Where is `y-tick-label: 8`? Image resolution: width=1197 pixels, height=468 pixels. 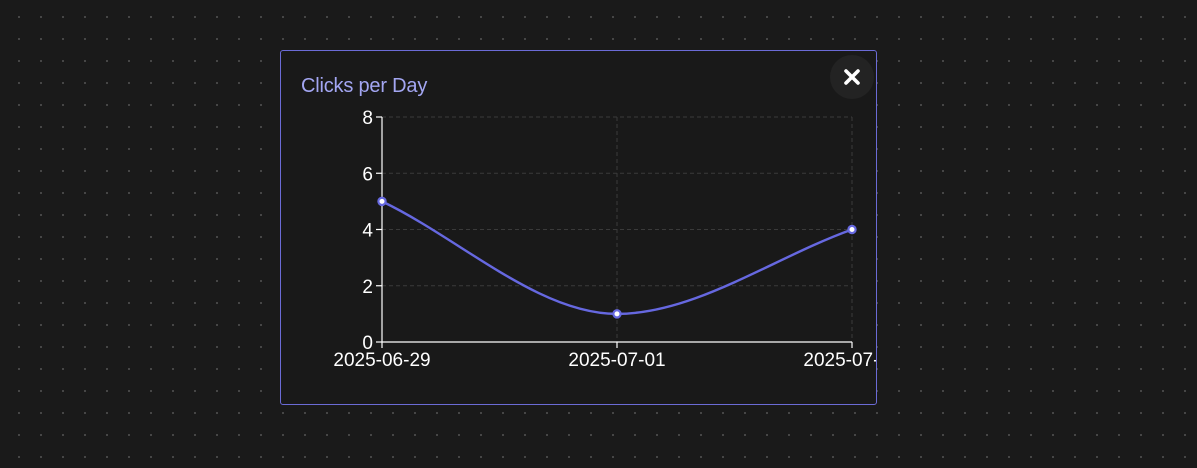
y-tick-label: 8 is located at coordinates (367, 118).